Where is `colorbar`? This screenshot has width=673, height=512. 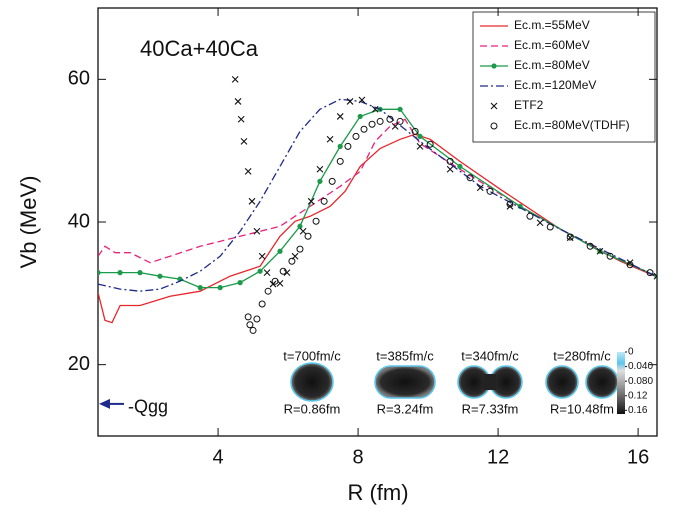
colorbar is located at coordinates (621, 383).